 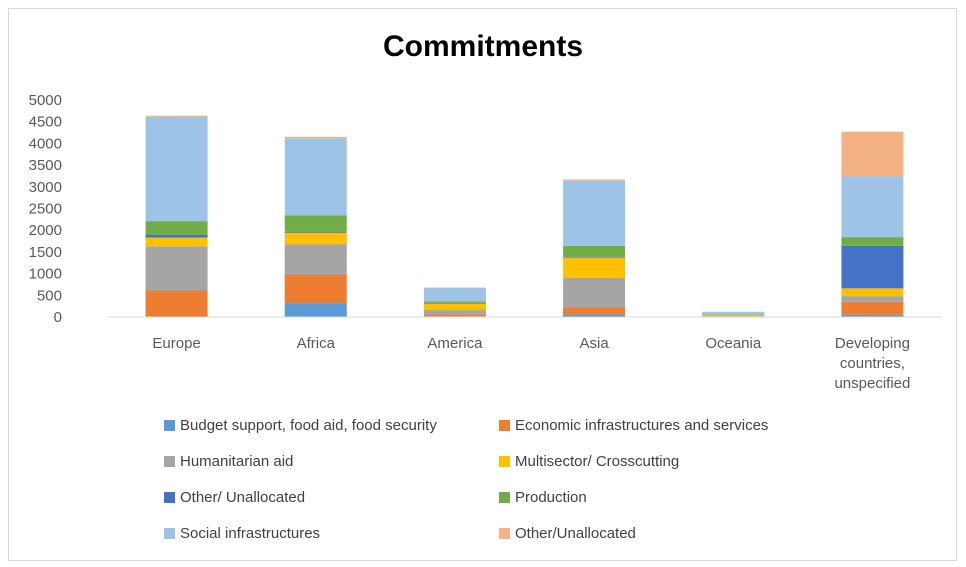 I want to click on legend-label: Multisector/ Crosscutting, so click(x=597, y=461).